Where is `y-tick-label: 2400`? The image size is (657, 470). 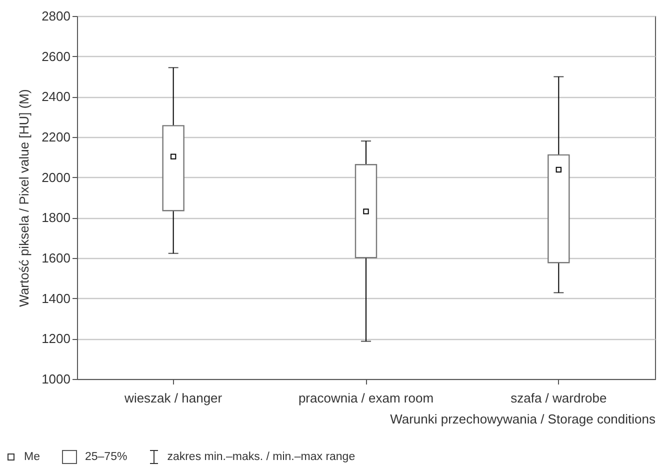 y-tick-label: 2400 is located at coordinates (56, 96).